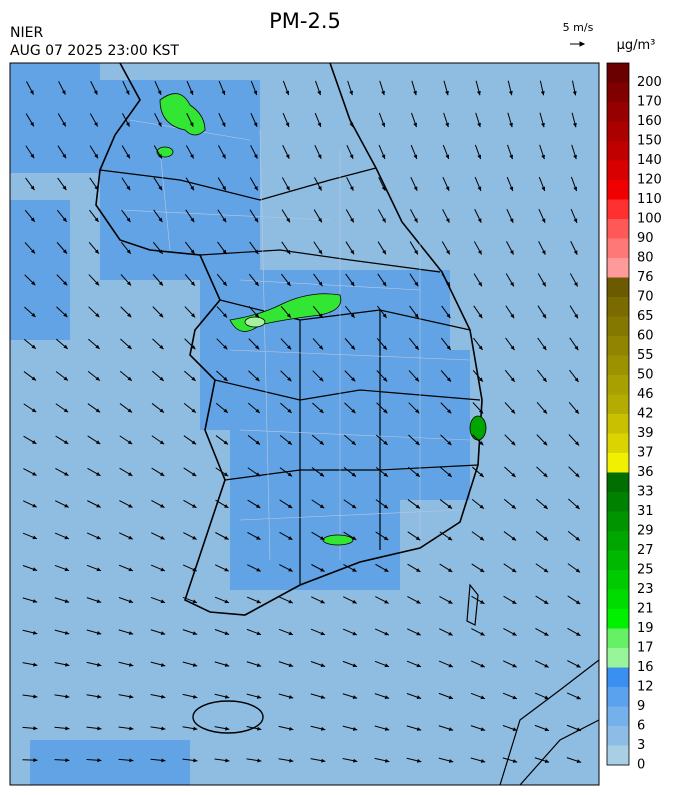  I want to click on colorbar-label: 37, so click(645, 453).